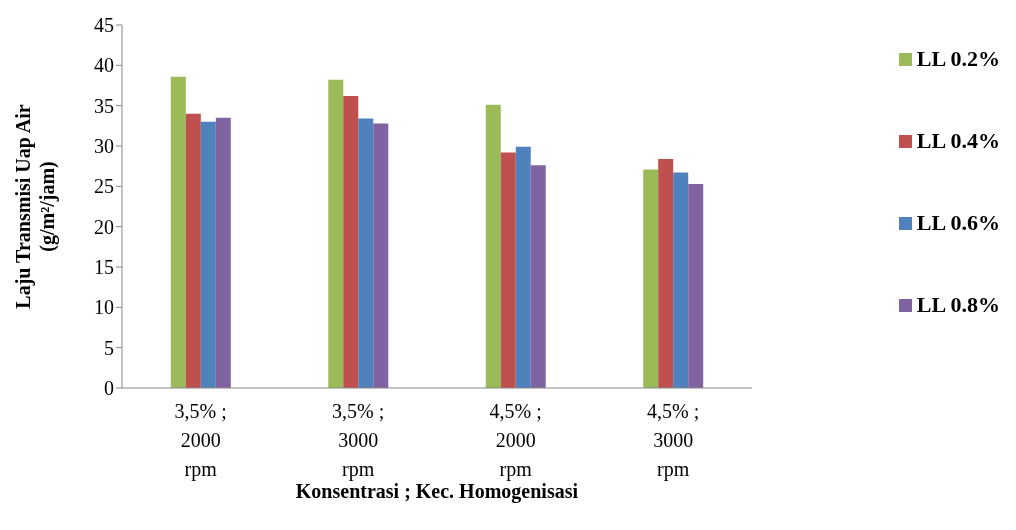 Image resolution: width=1016 pixels, height=530 pixels. I want to click on y-tick-label: 15, so click(104, 267).